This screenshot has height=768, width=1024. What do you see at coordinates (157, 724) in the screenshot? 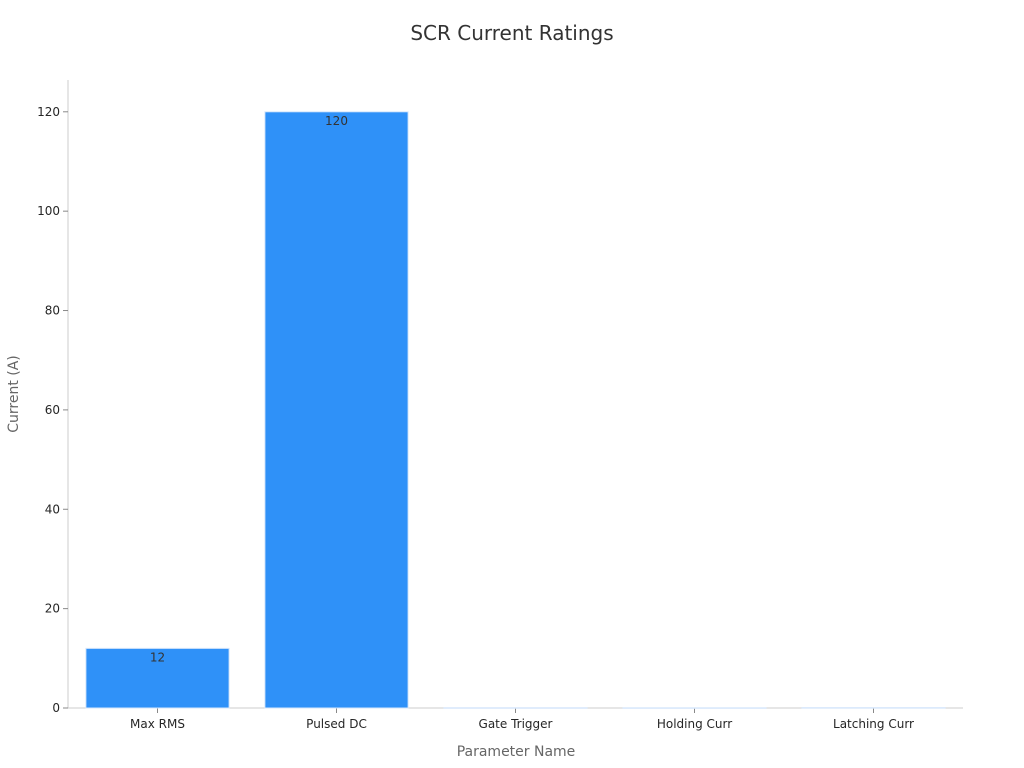
I see `x-tick-label: Max RMS` at bounding box center [157, 724].